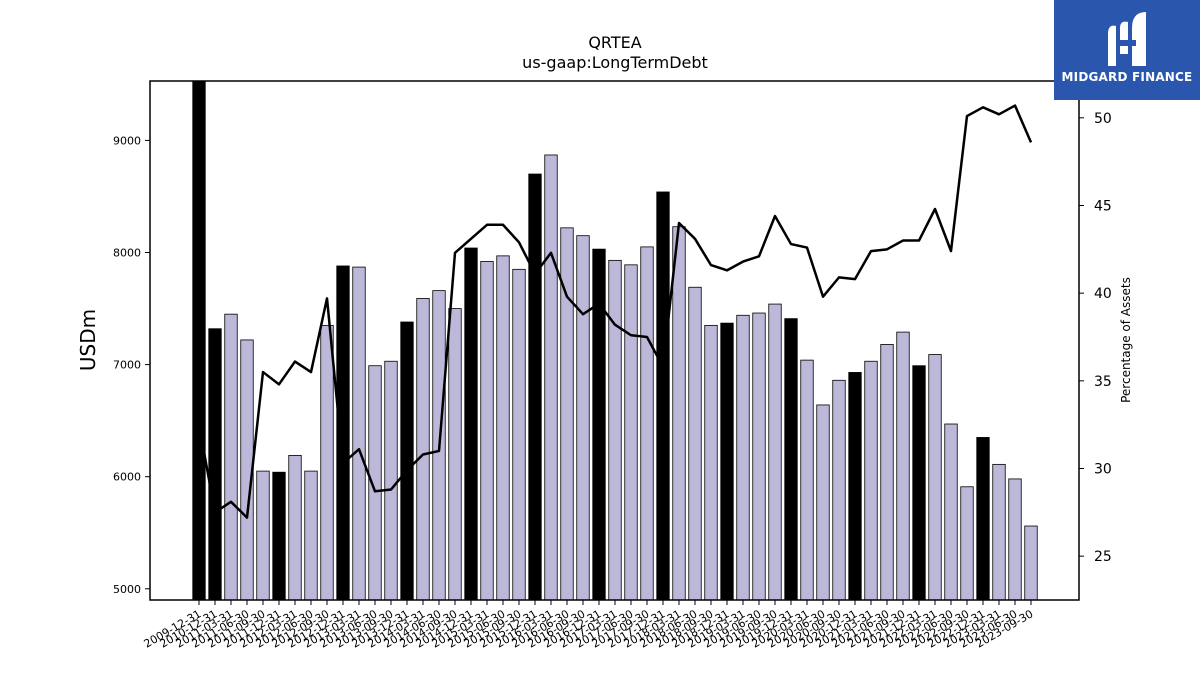 The width and height of the screenshot is (1200, 675). I want to click on right-axis-ticks: 25 30 35 40 45 50, so click(1095, 338).